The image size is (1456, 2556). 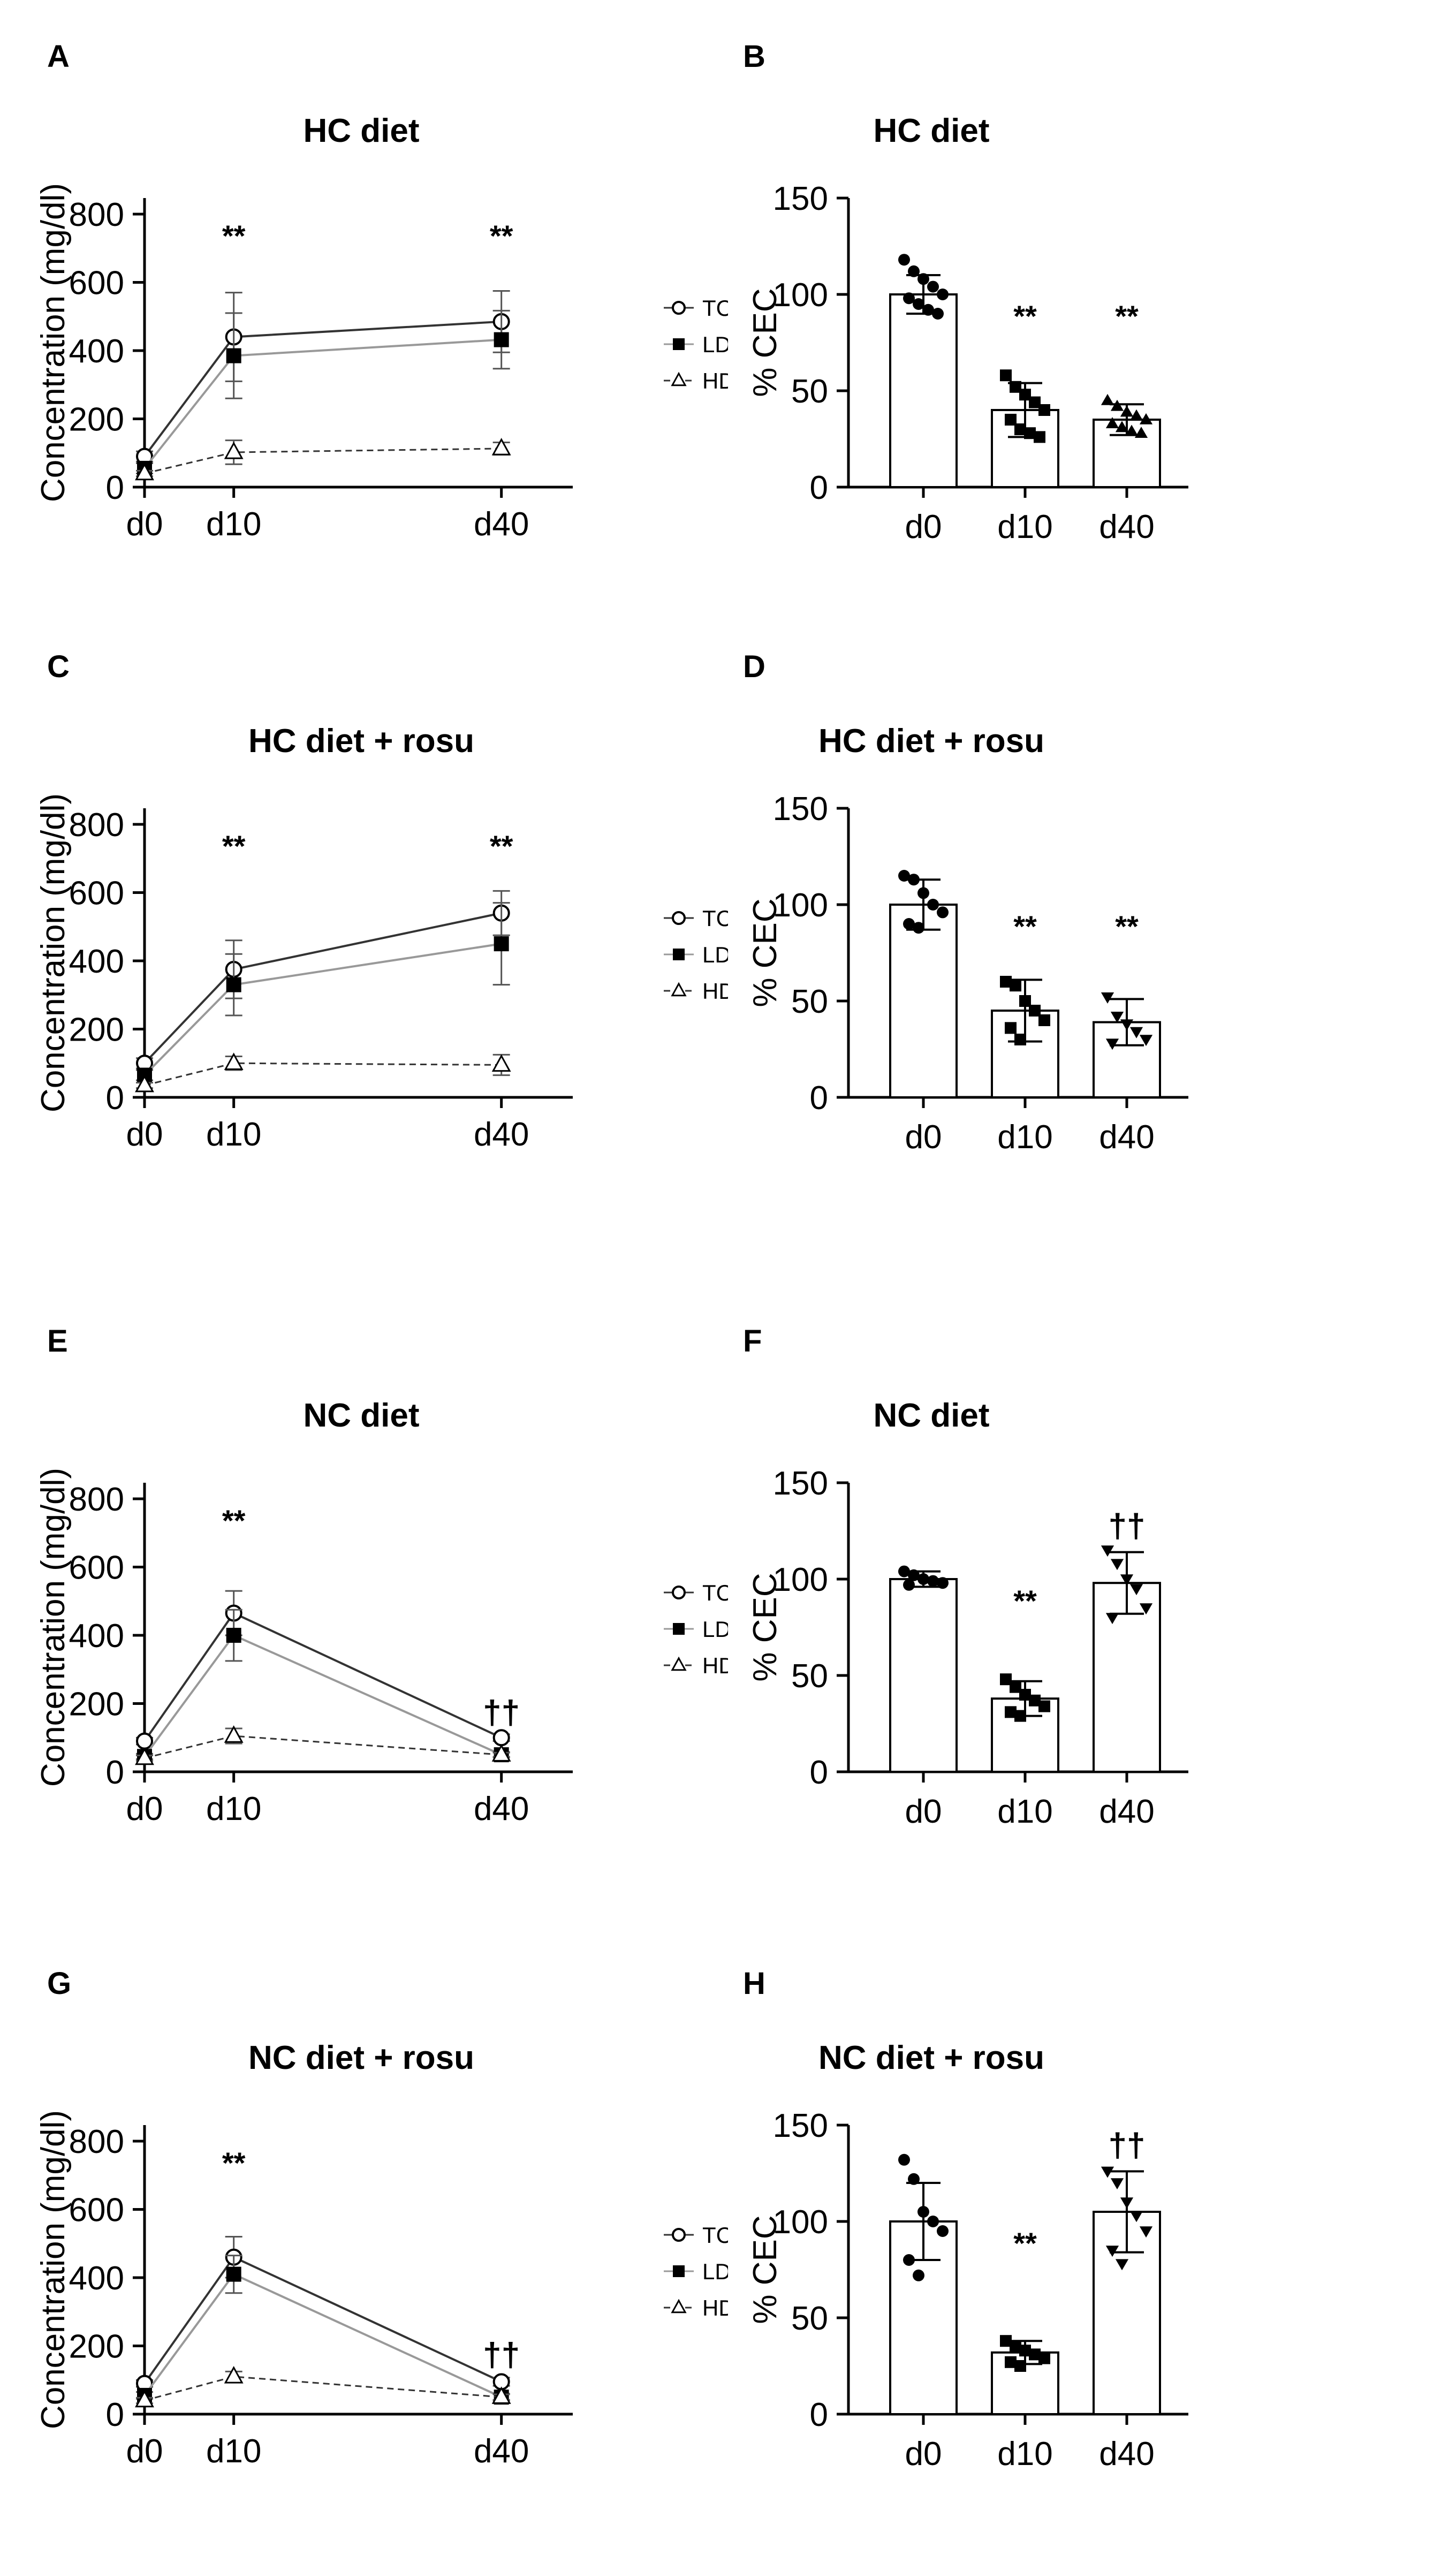 I want to click on chart-title: NC diet + rosu, so click(x=931, y=2057).